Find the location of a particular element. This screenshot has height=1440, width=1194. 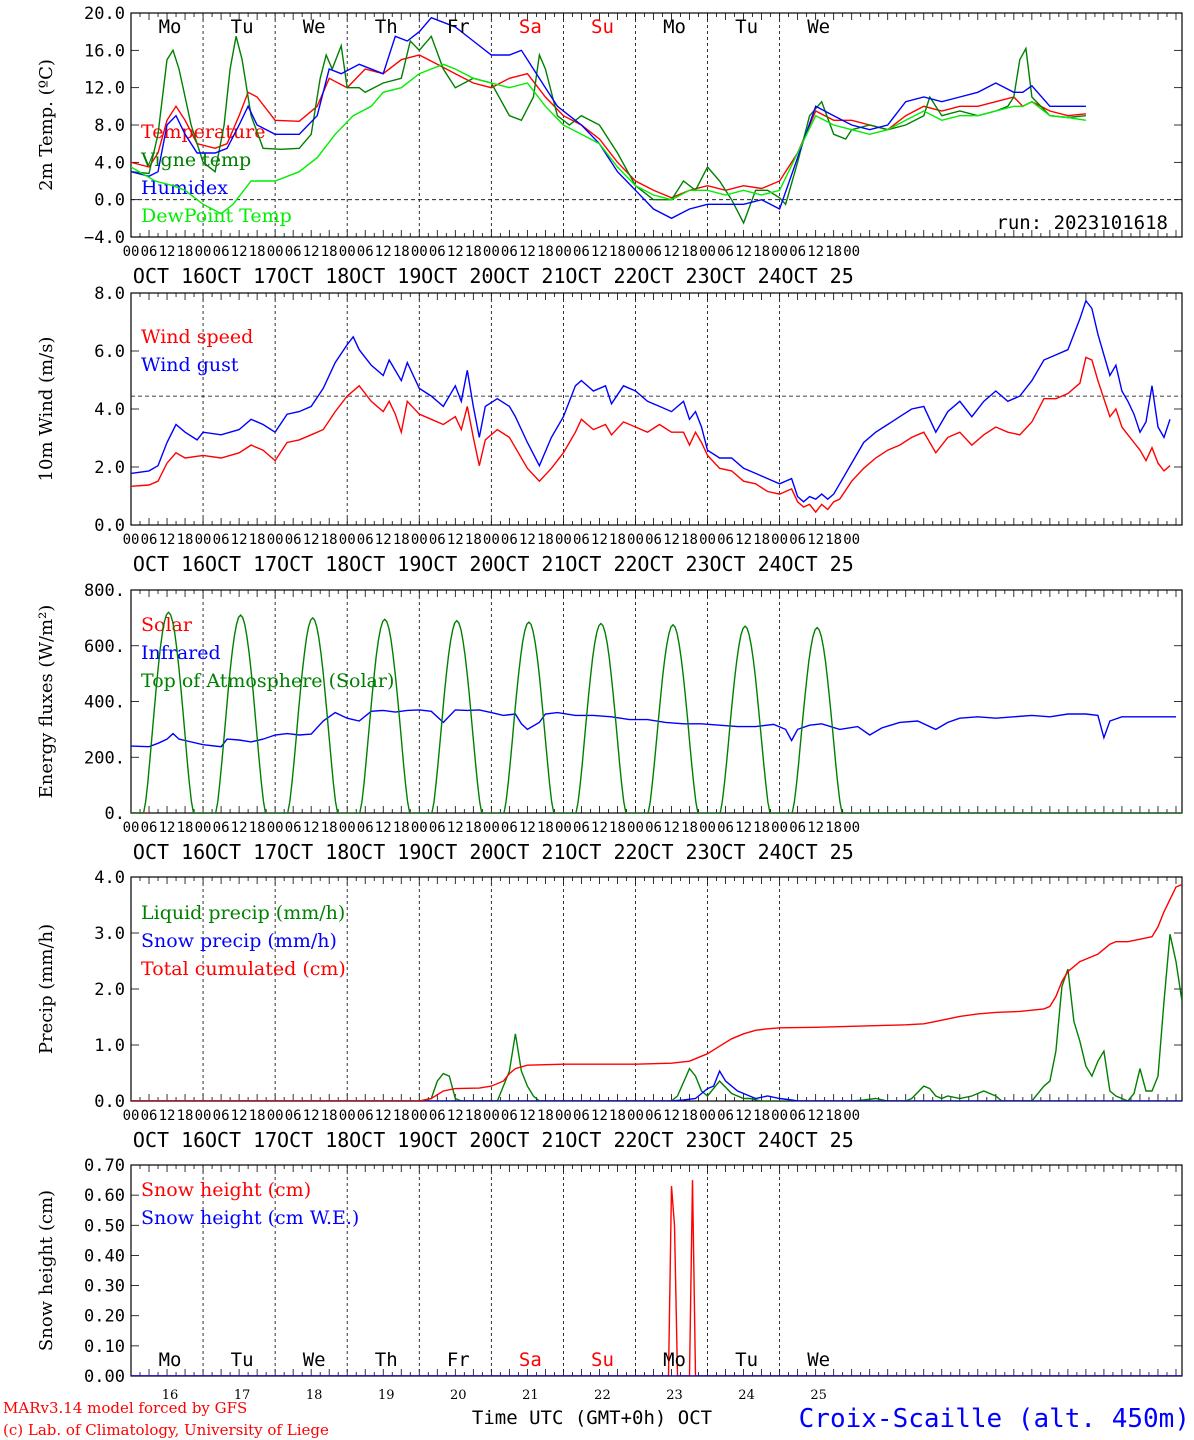

weekday-label-top: Su is located at coordinates (602, 27).